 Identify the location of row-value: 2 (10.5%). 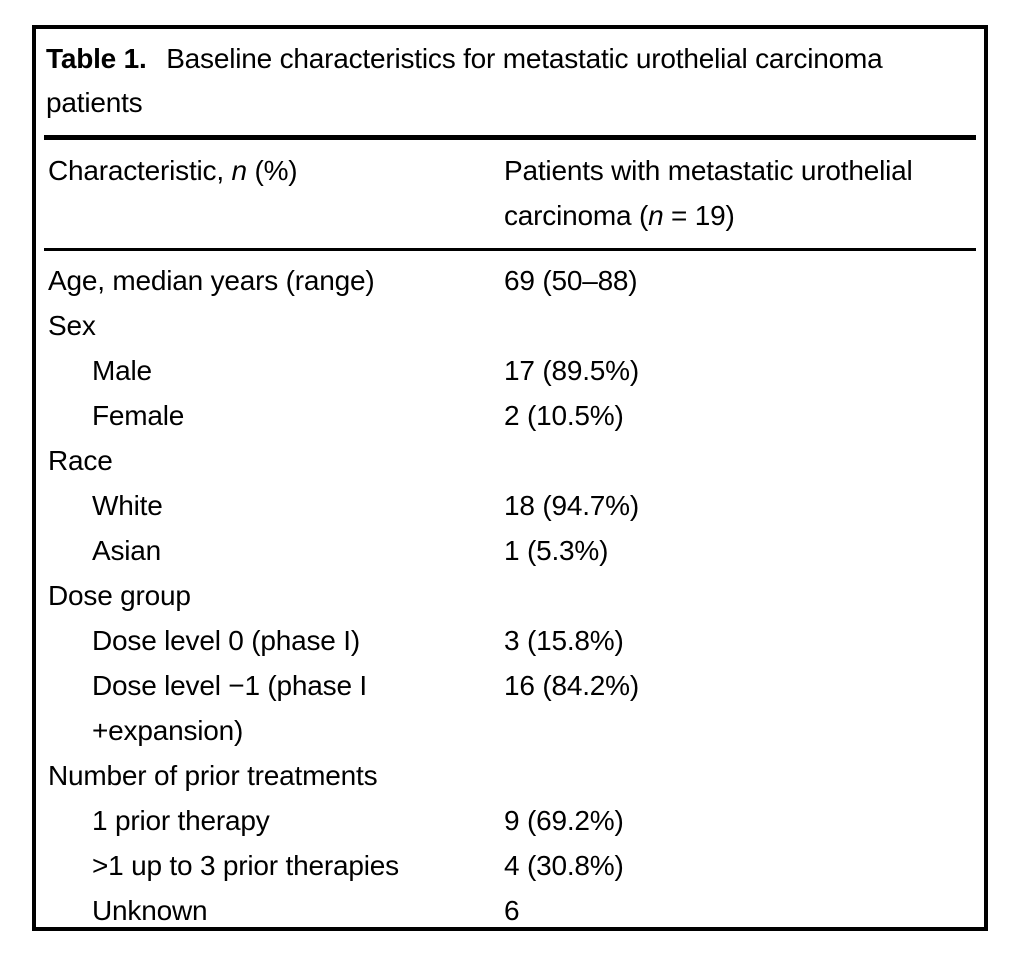
(564, 415).